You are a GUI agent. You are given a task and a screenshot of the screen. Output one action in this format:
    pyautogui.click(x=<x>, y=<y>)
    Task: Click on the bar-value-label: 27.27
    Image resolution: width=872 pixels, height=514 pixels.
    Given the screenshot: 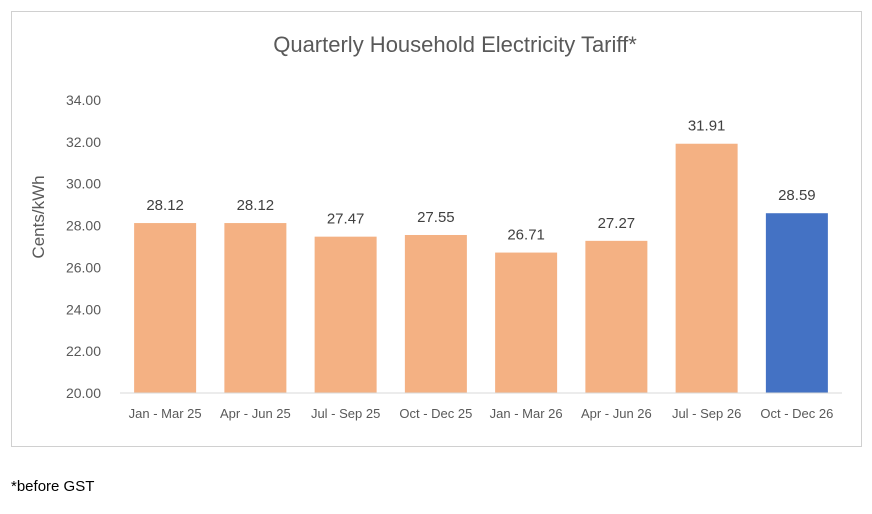 What is the action you would take?
    pyautogui.click(x=617, y=223)
    